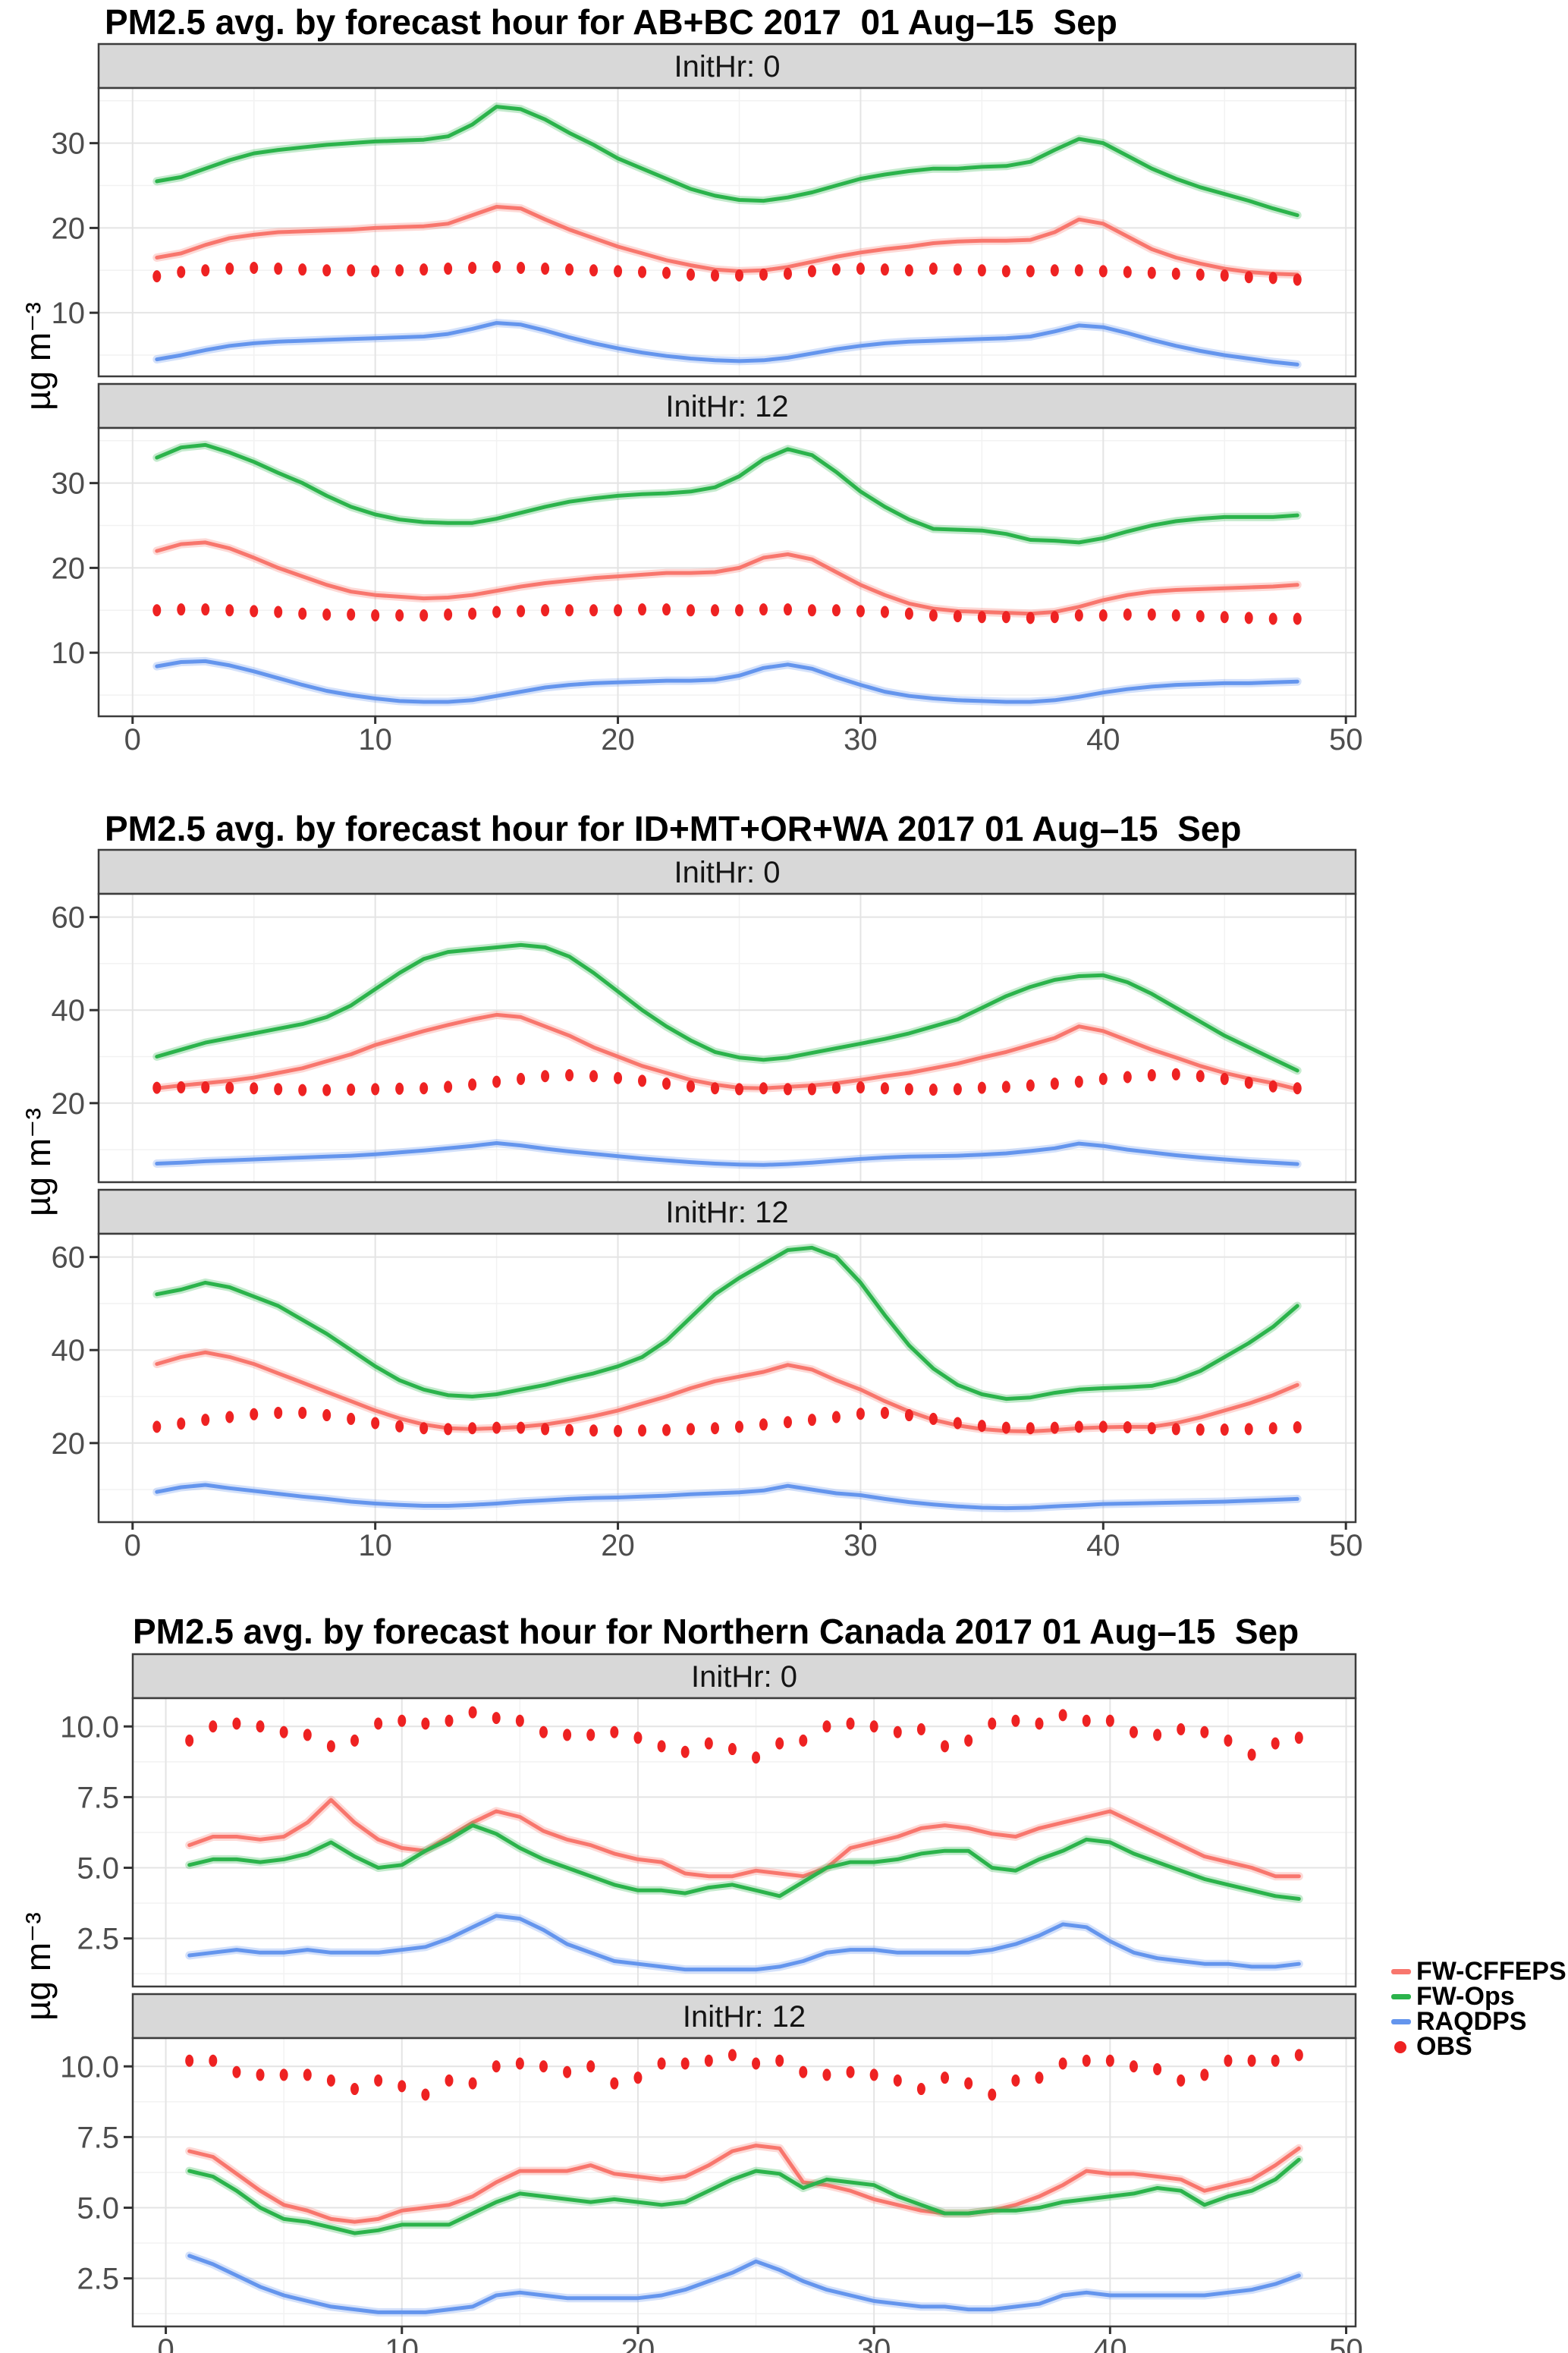  I want to click on facet-1: InitHr: 12 2.5 5.0 7.5 10.0 0 10 20 30 40 50, so click(712, 2173).